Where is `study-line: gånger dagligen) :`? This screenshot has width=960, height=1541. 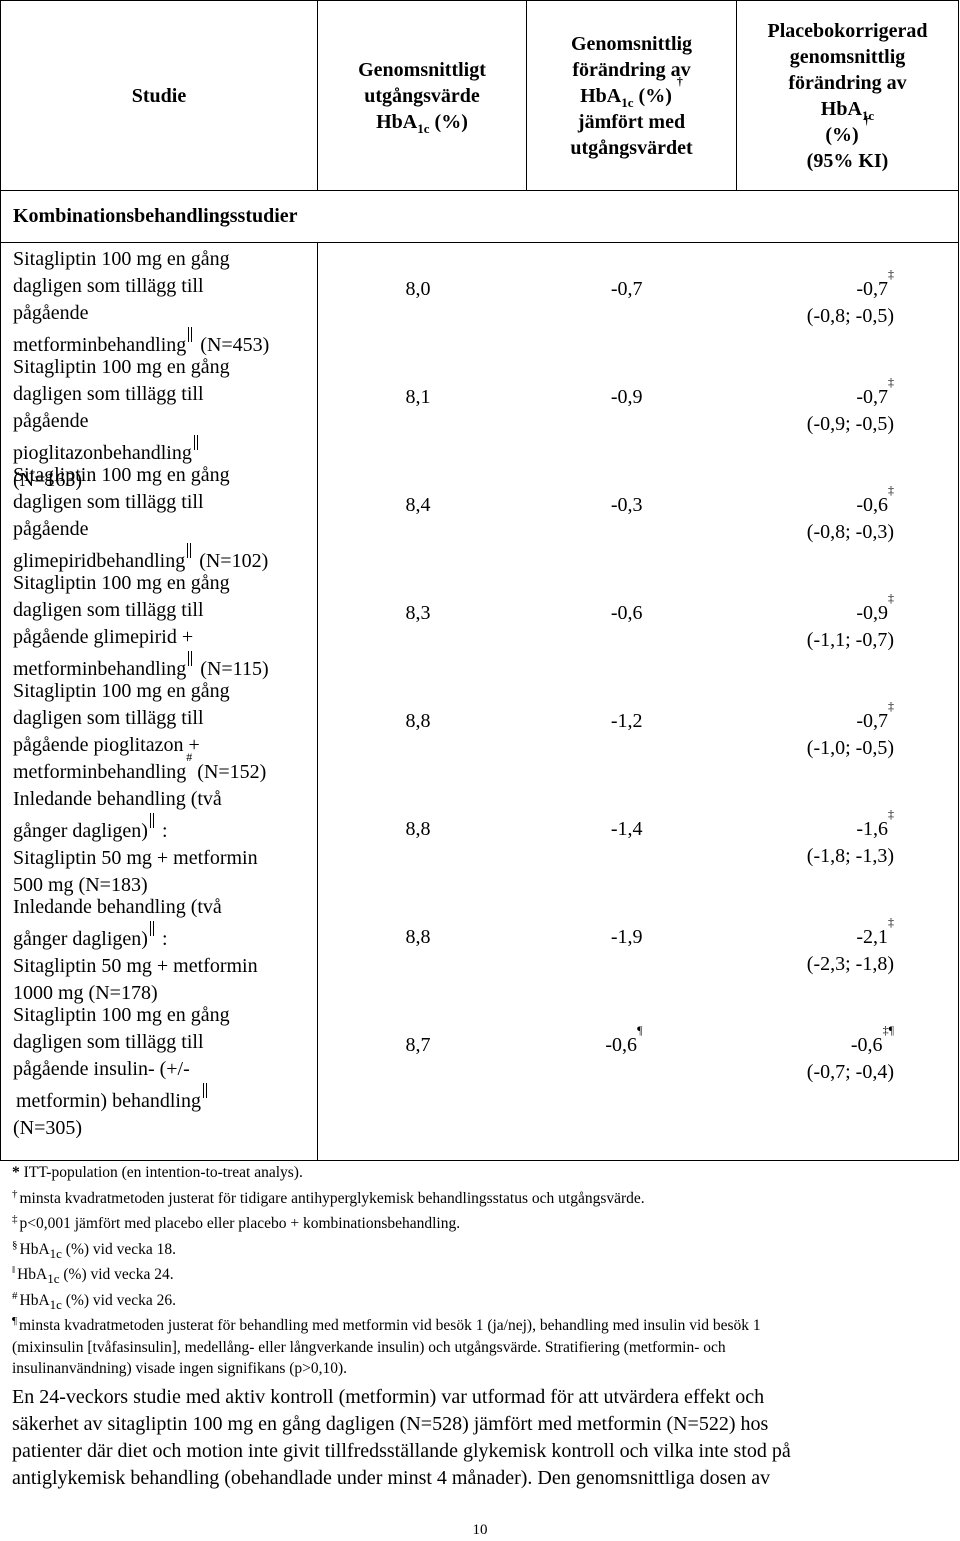
study-line: gånger dagligen) : is located at coordinates (165, 937).